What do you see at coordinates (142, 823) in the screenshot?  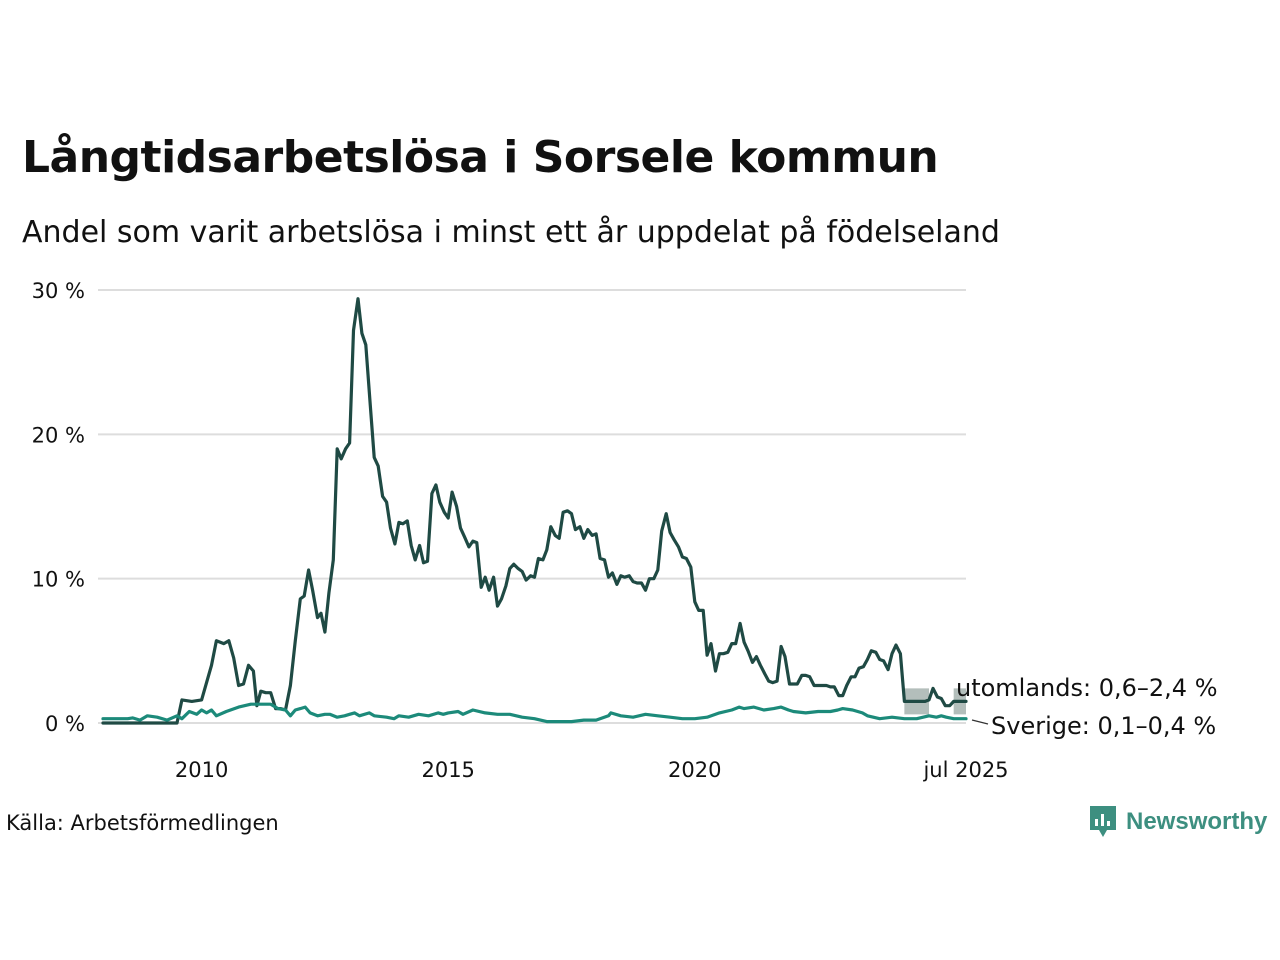 I see `source-note: Källa: Arbetsförmedlingen` at bounding box center [142, 823].